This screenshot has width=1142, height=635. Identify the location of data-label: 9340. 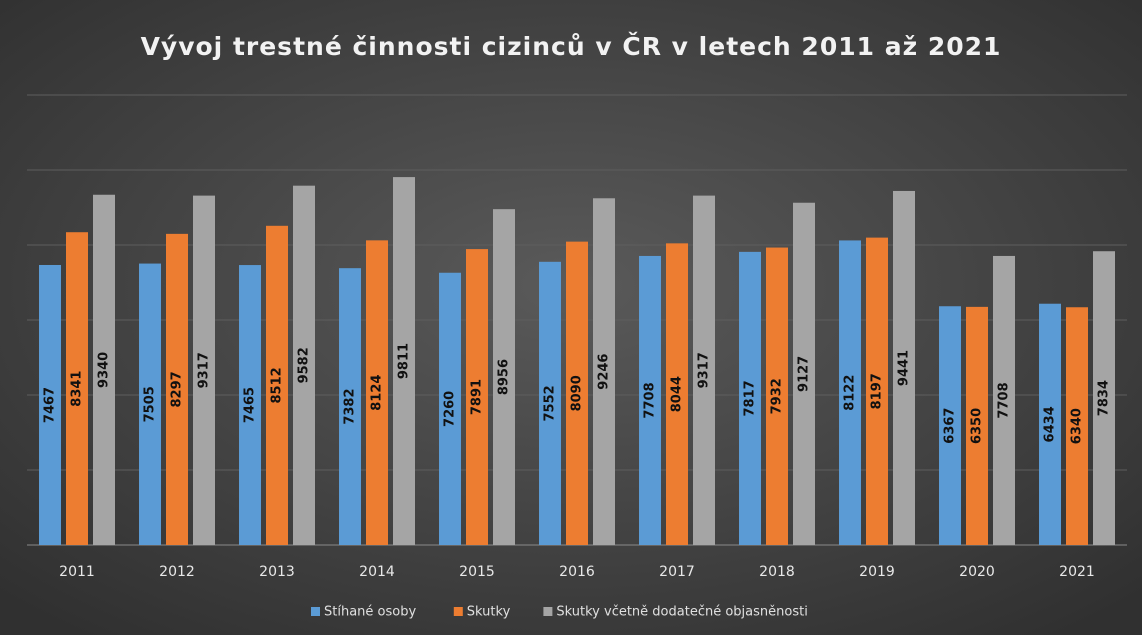
(104, 370).